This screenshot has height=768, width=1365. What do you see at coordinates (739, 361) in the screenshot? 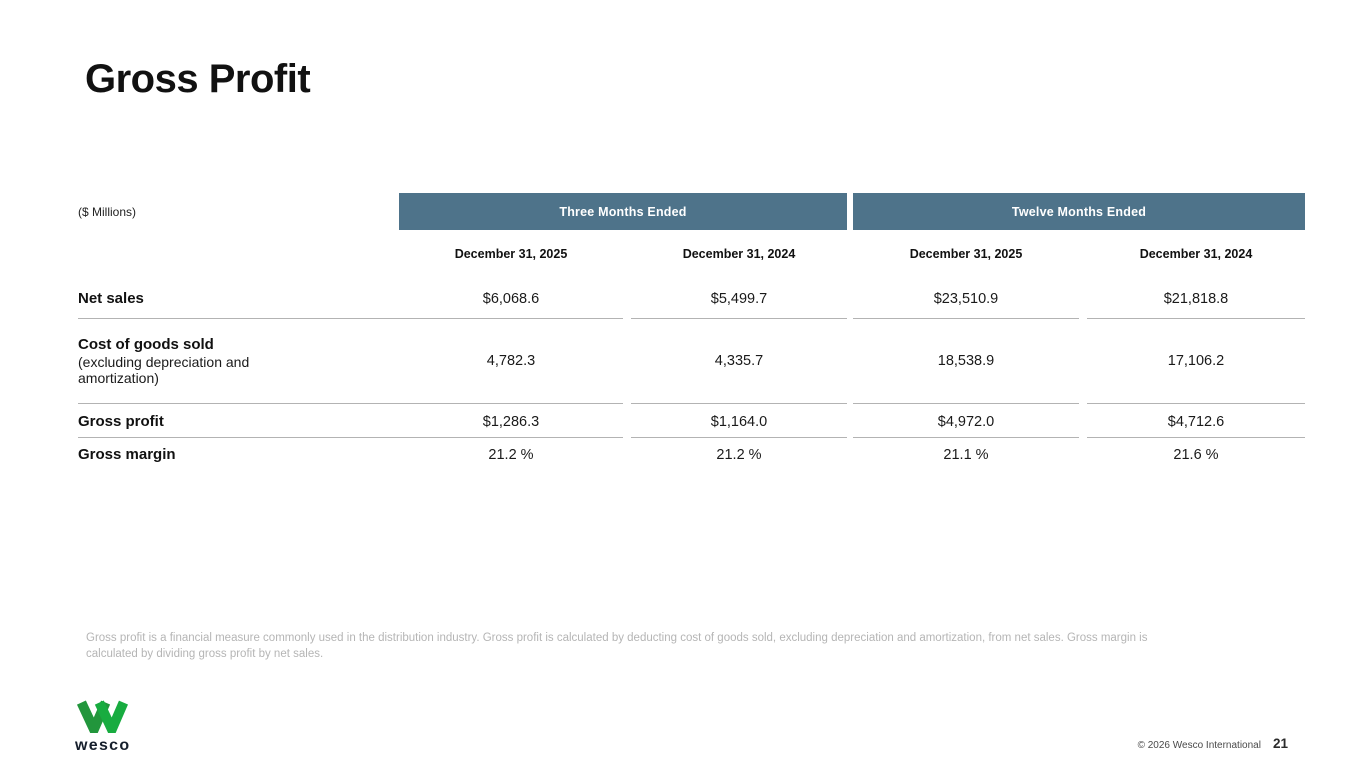
I see `value-cell: 4,335.7` at bounding box center [739, 361].